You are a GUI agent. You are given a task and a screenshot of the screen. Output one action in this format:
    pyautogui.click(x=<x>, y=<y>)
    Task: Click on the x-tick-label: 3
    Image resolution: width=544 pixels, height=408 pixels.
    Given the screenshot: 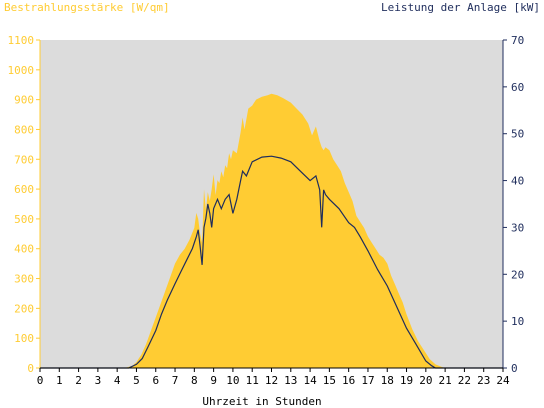 What is the action you would take?
    pyautogui.click(x=98, y=380)
    